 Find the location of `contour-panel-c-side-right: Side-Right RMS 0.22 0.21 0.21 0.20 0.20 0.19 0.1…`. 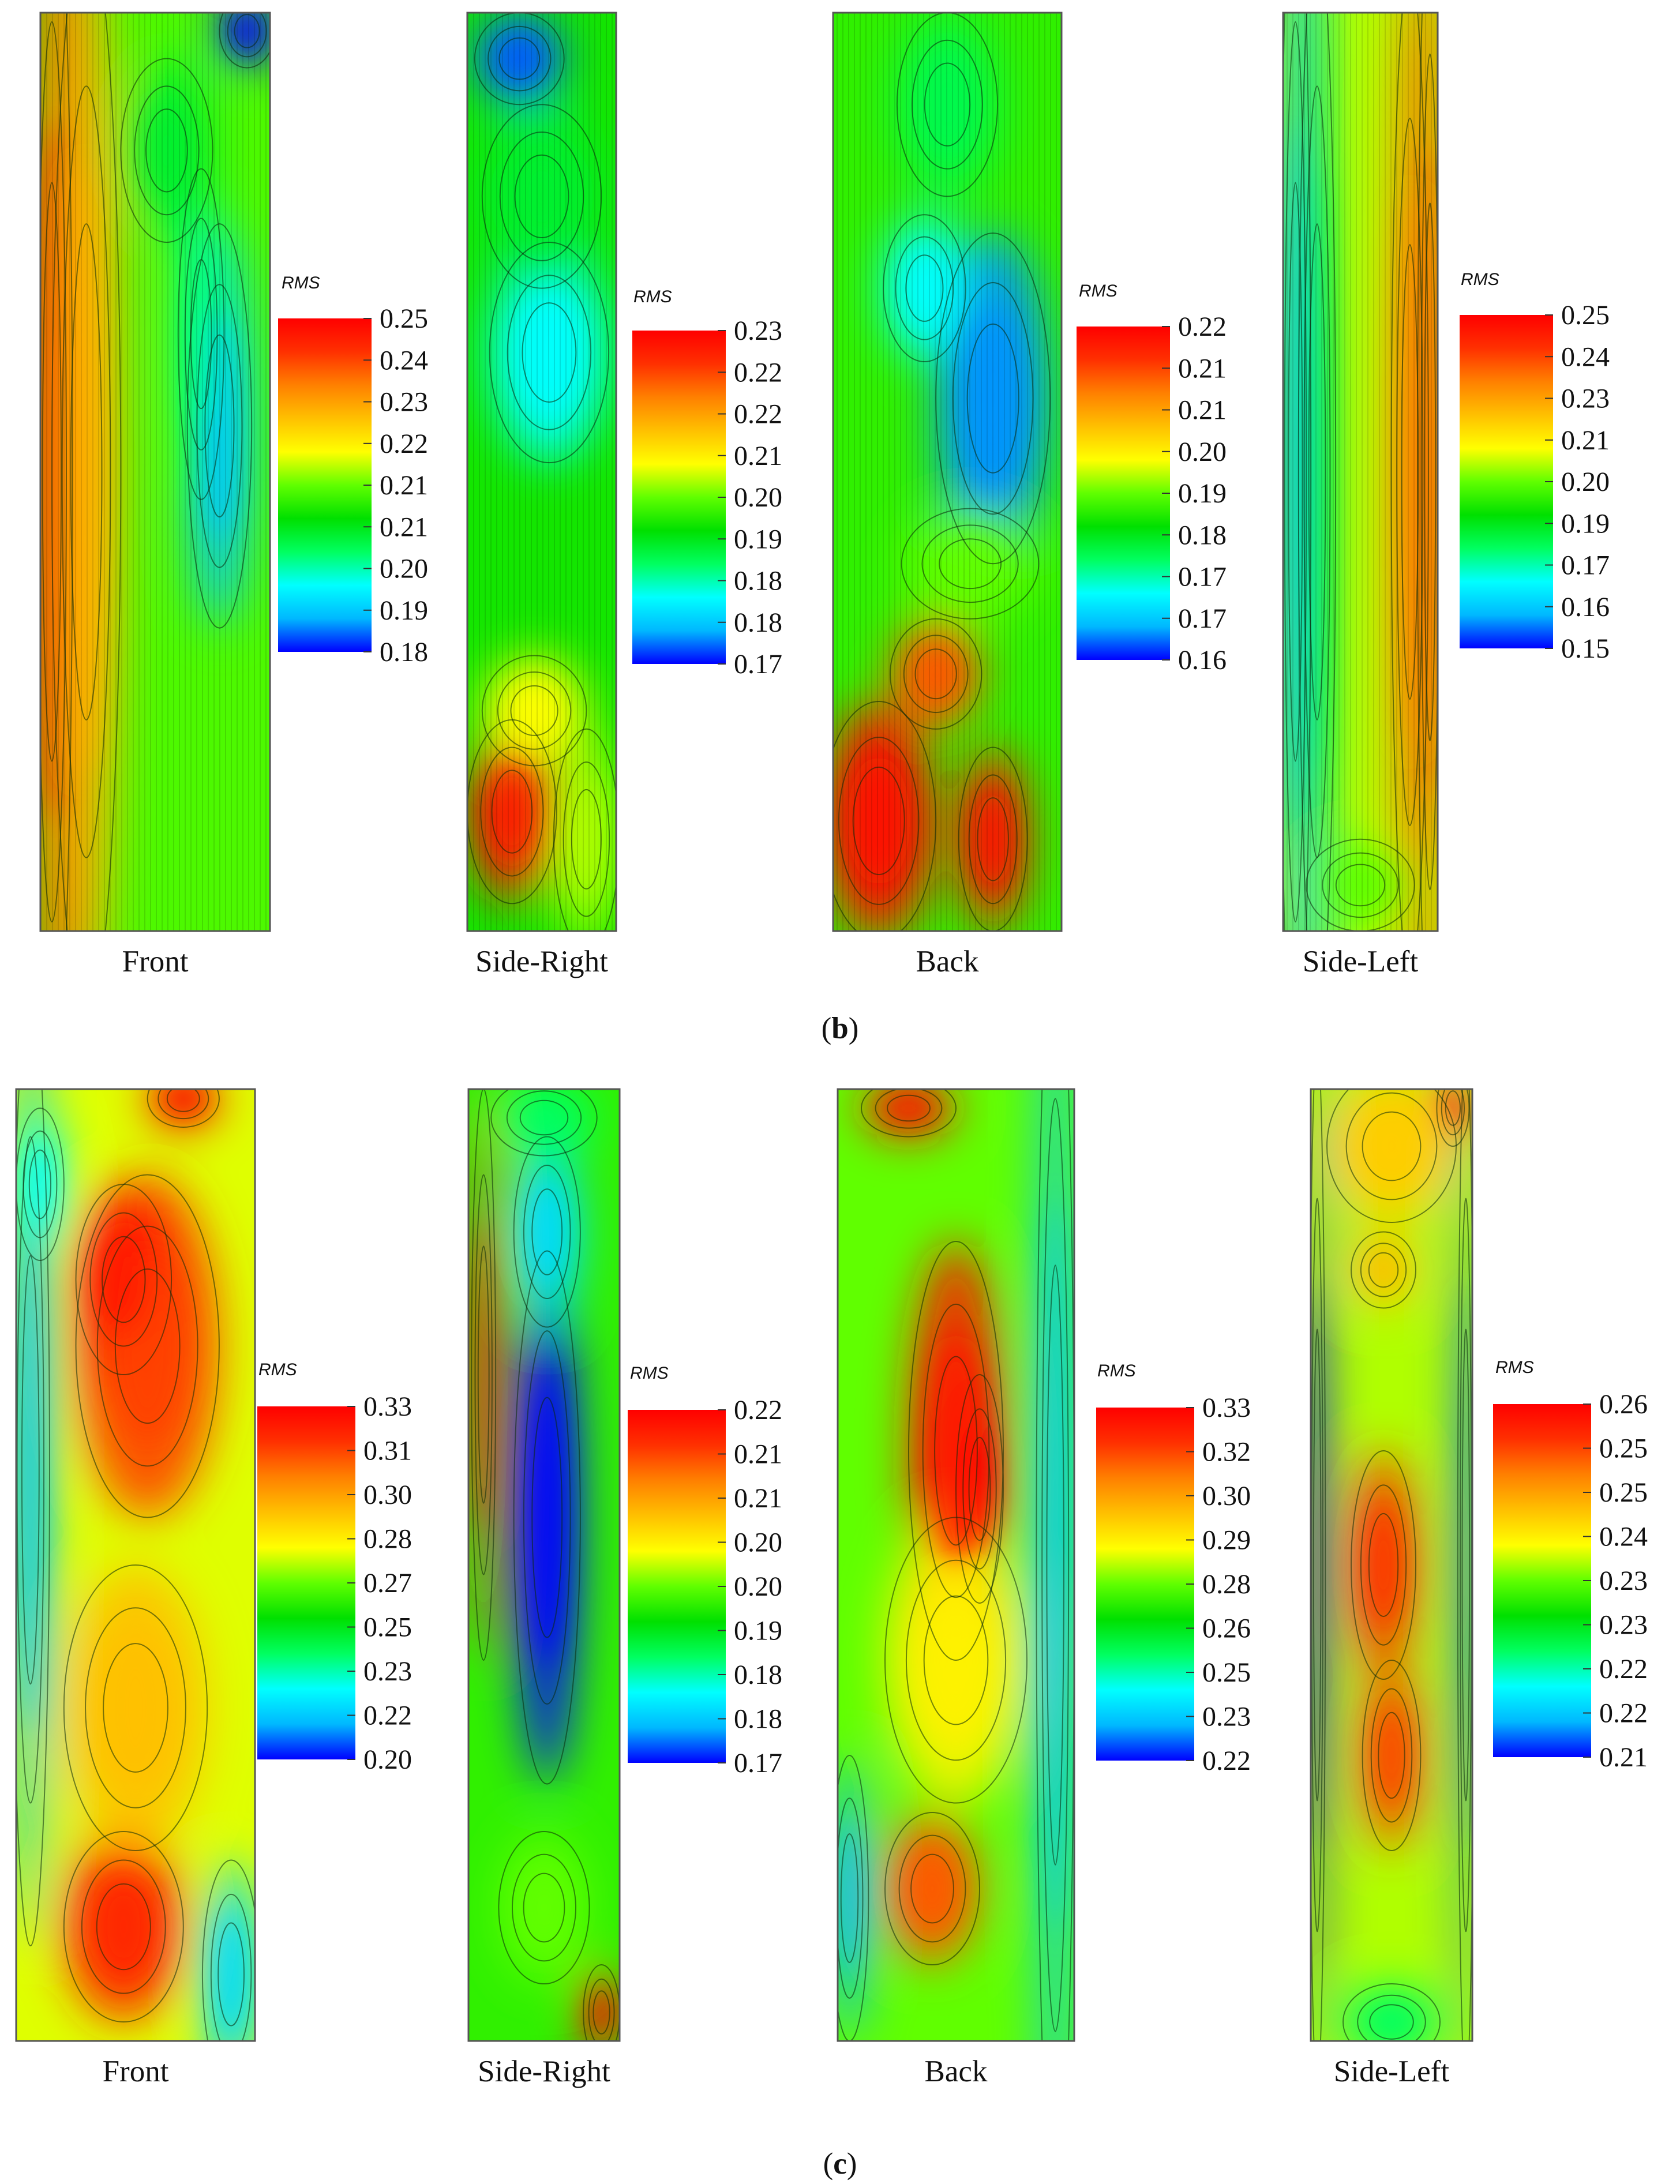

contour-panel-c-side-right: Side-Right RMS 0.22 0.21 0.21 0.20 0.20 0.19 0.1… is located at coordinates (624, 1588).